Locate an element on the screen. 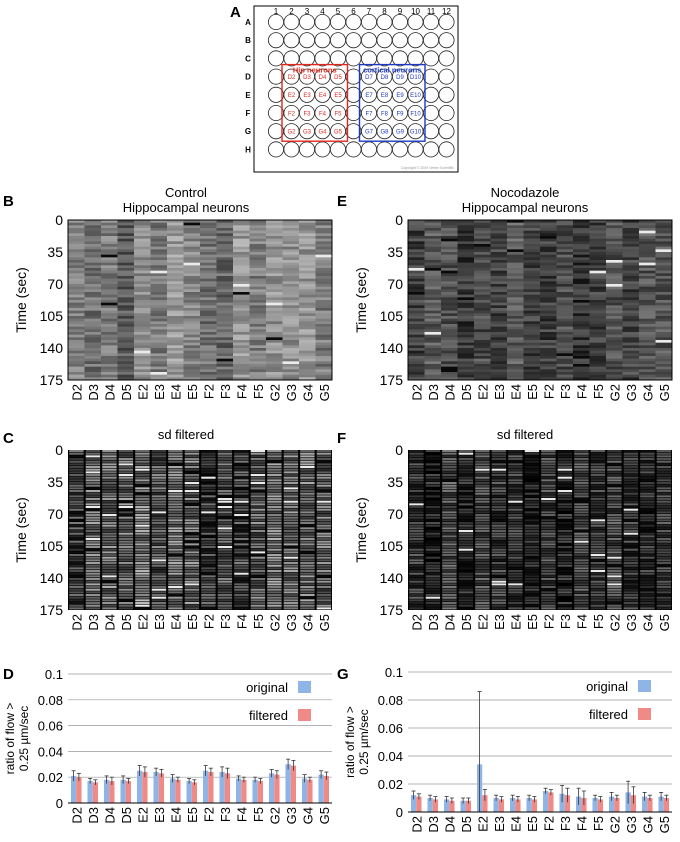  heatmap-xtick: F5 is located at coordinates (258, 621).